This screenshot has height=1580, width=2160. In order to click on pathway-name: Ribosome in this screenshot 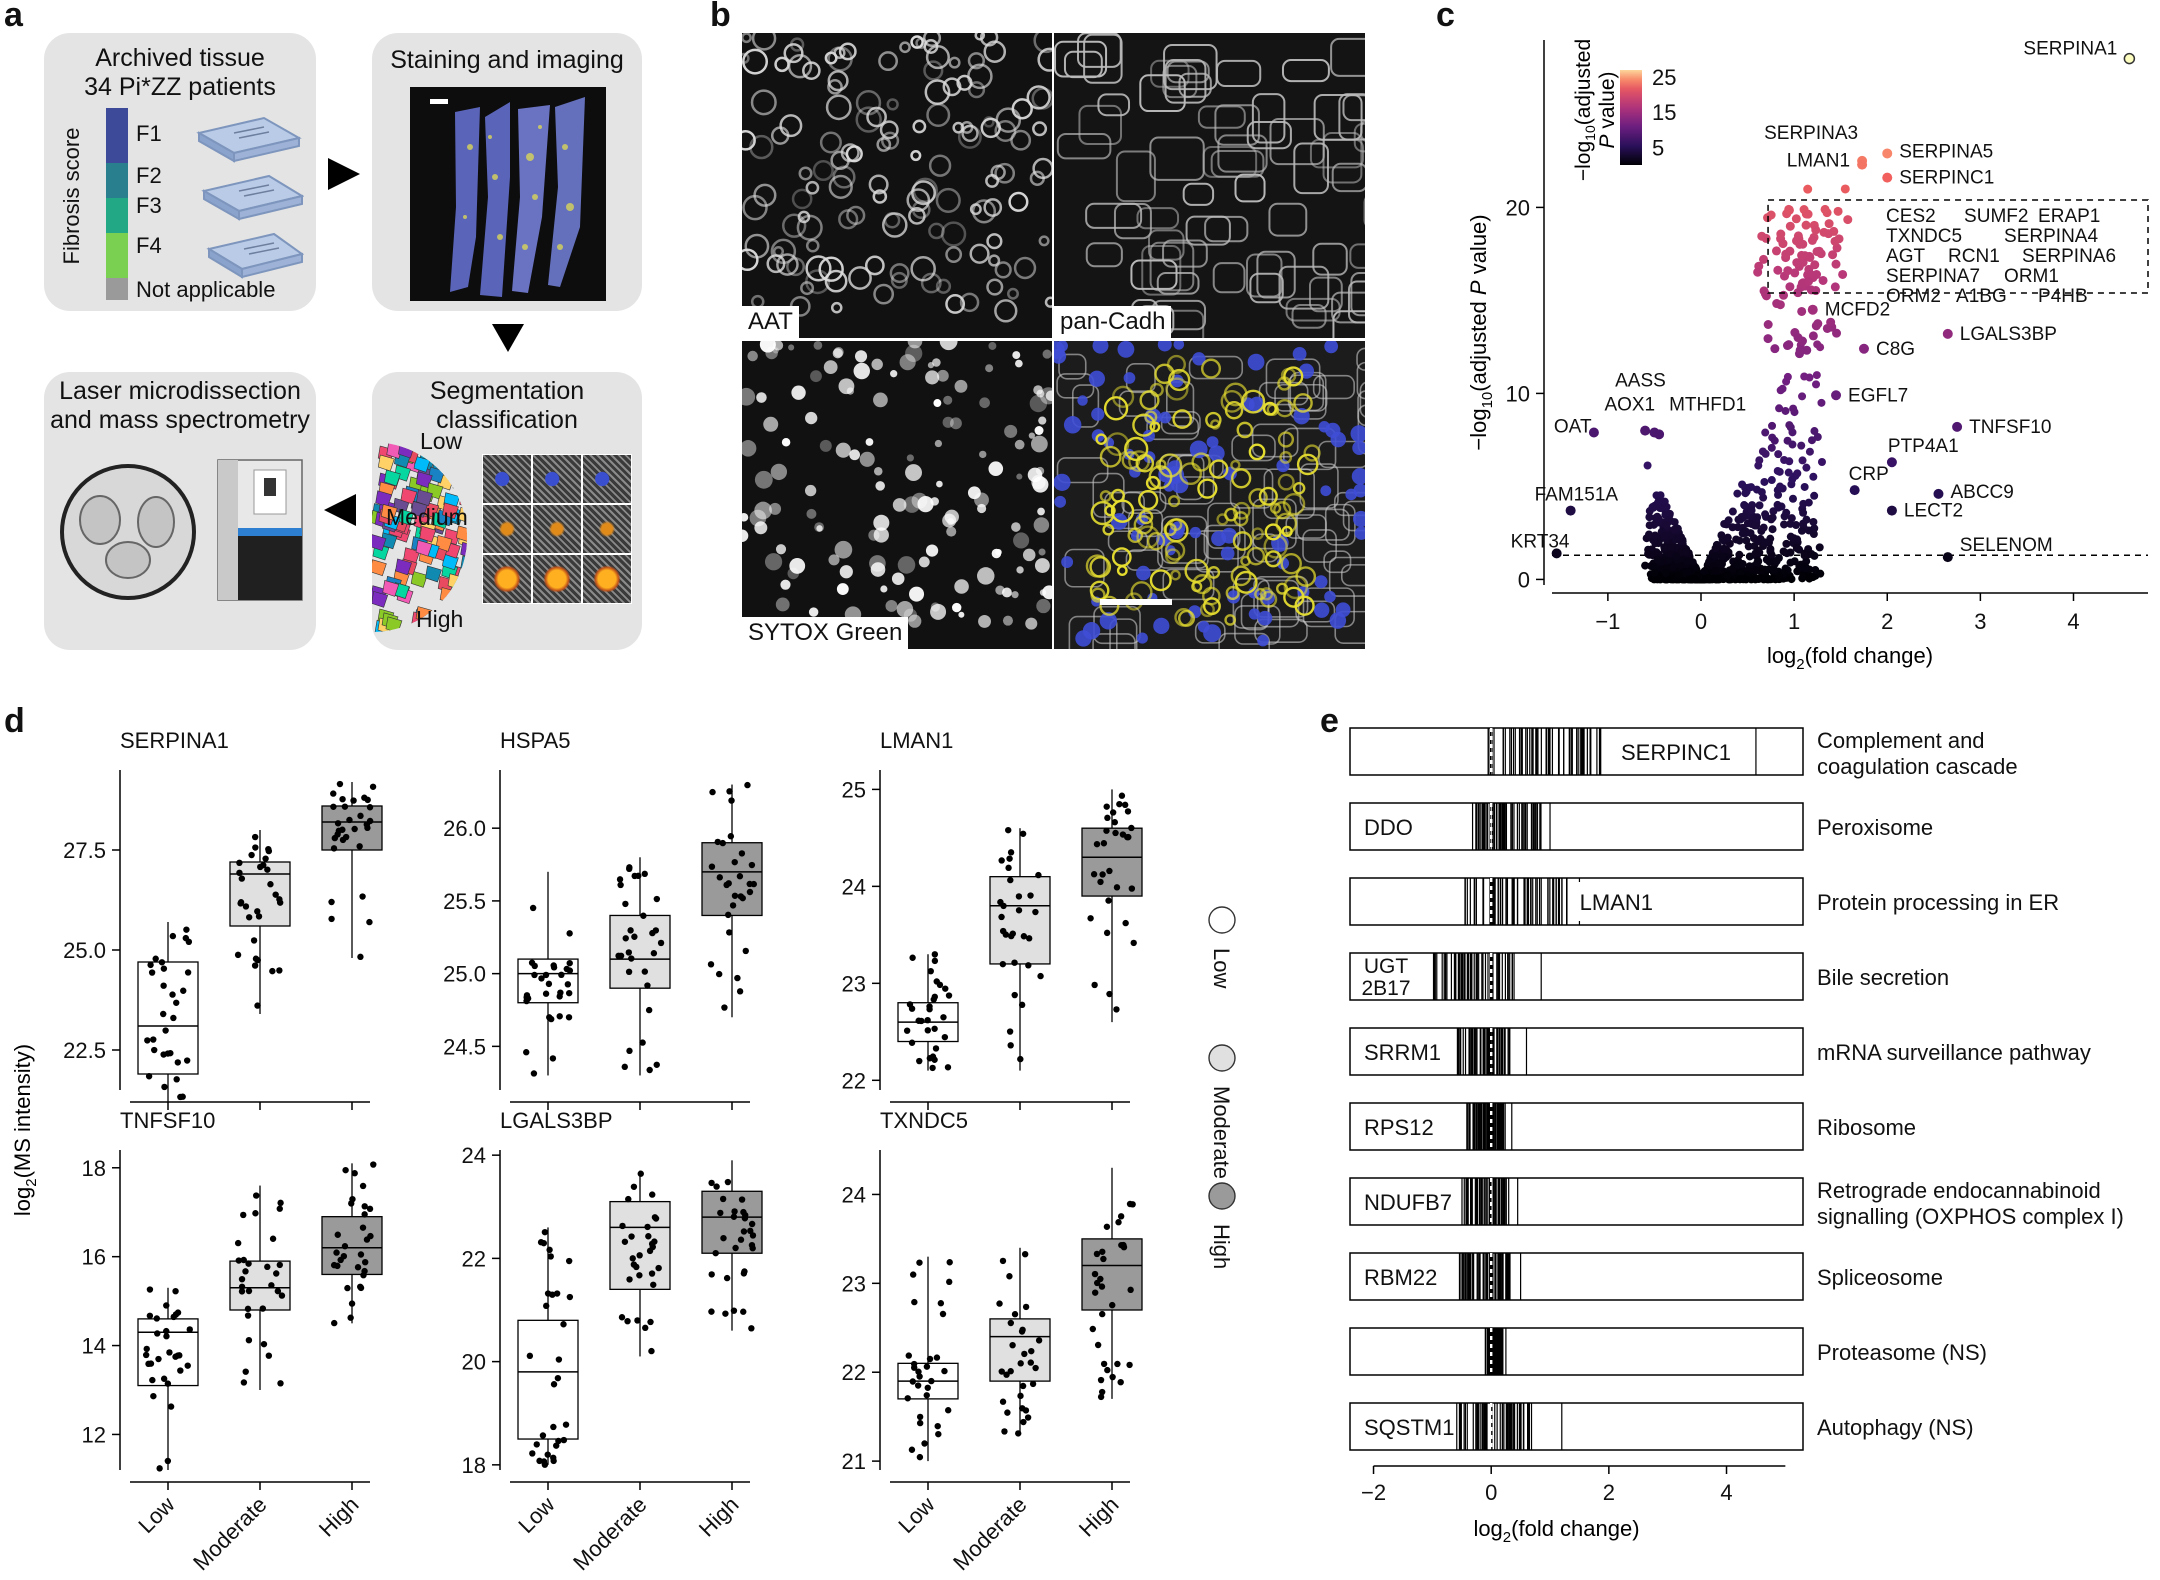, I will do `click(1866, 1127)`.